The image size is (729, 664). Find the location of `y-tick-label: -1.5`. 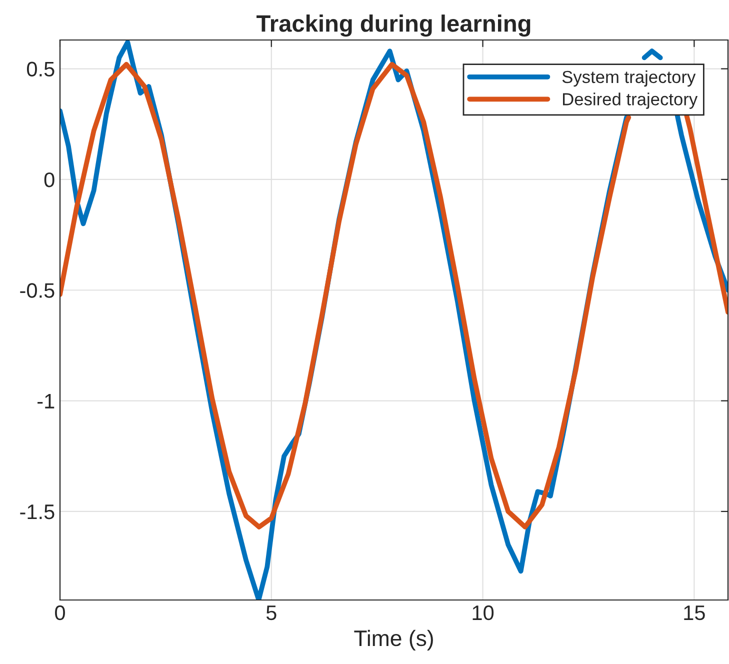

y-tick-label: -1.5 is located at coordinates (37, 512).